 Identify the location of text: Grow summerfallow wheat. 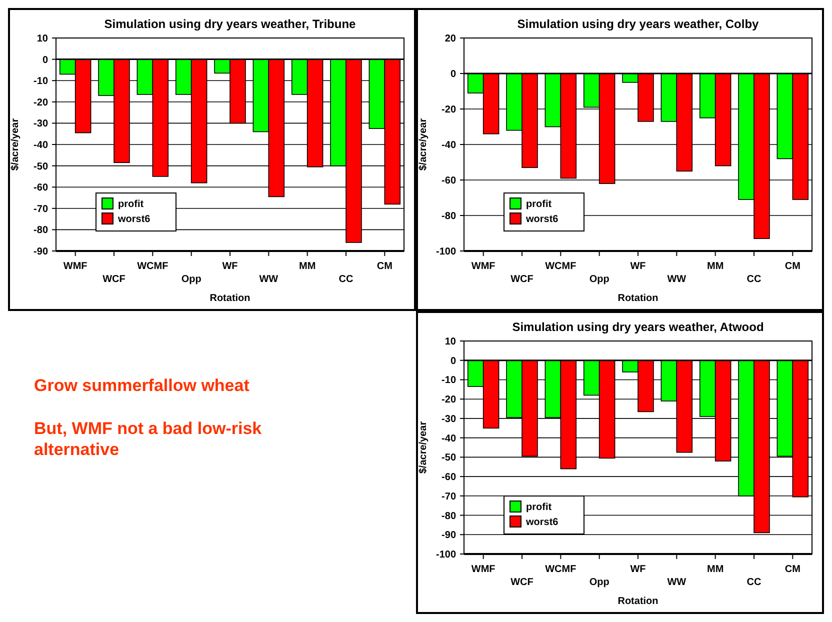
(142, 385).